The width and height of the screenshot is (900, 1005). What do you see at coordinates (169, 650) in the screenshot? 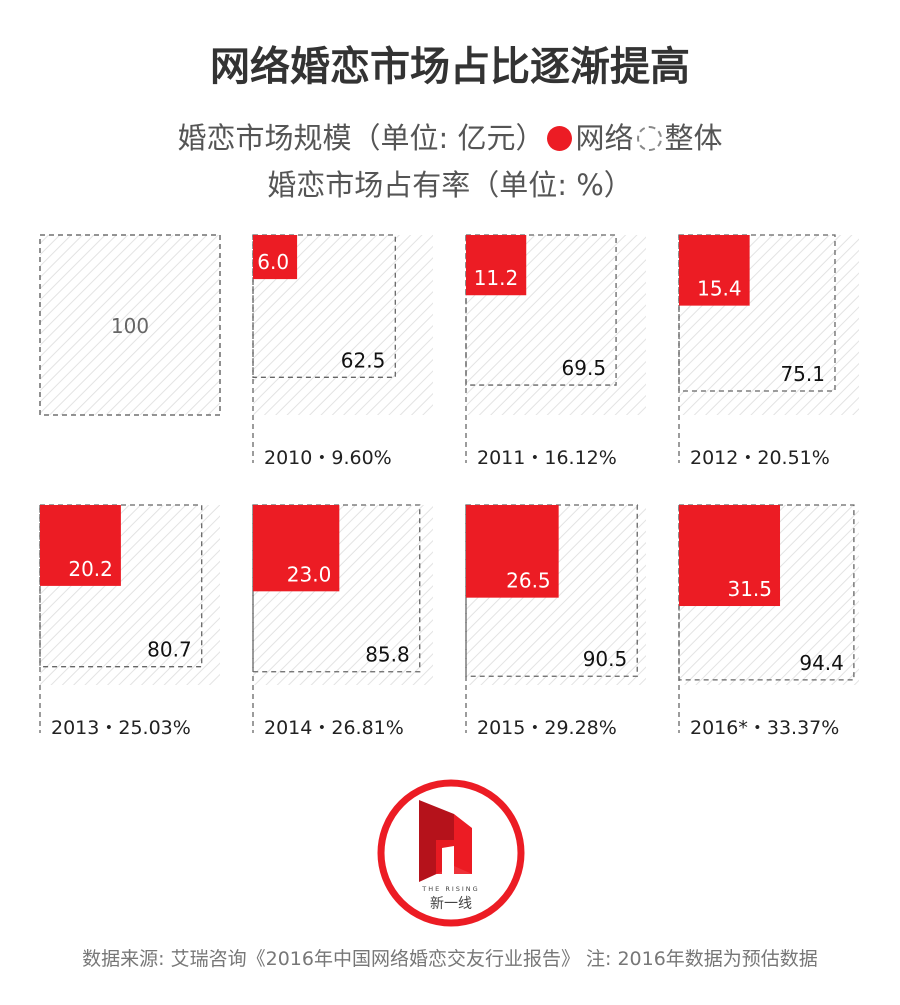
I see `overall-value-label: 80.7` at bounding box center [169, 650].